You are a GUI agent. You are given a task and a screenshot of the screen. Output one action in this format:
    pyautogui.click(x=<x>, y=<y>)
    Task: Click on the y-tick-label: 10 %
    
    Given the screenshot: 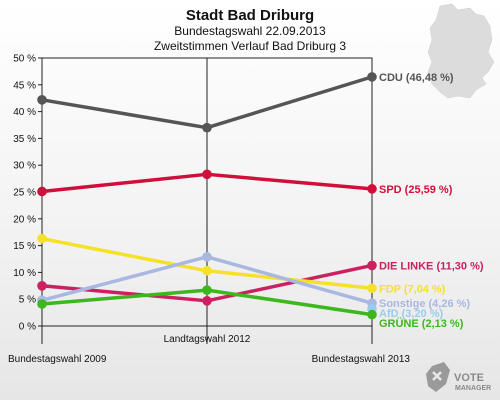 What is the action you would take?
    pyautogui.click(x=24, y=273)
    